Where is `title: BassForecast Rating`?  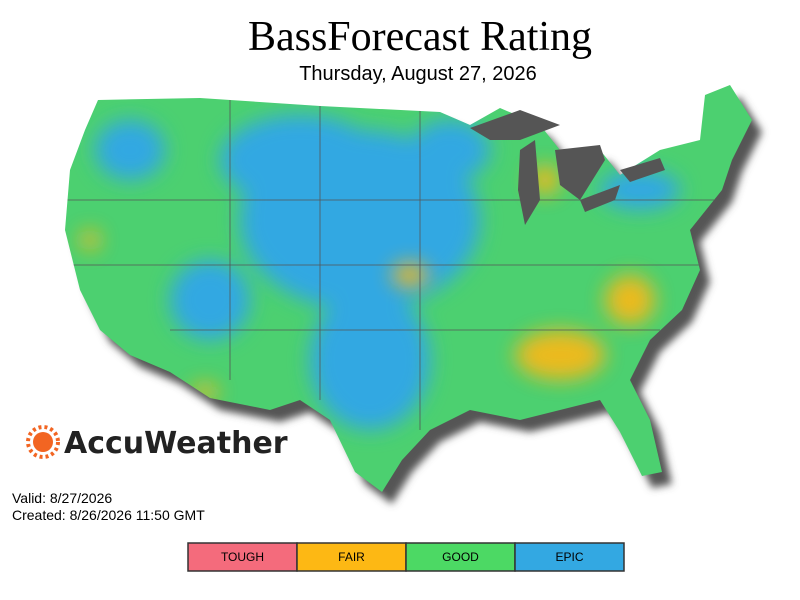
title: BassForecast Rating is located at coordinates (420, 37).